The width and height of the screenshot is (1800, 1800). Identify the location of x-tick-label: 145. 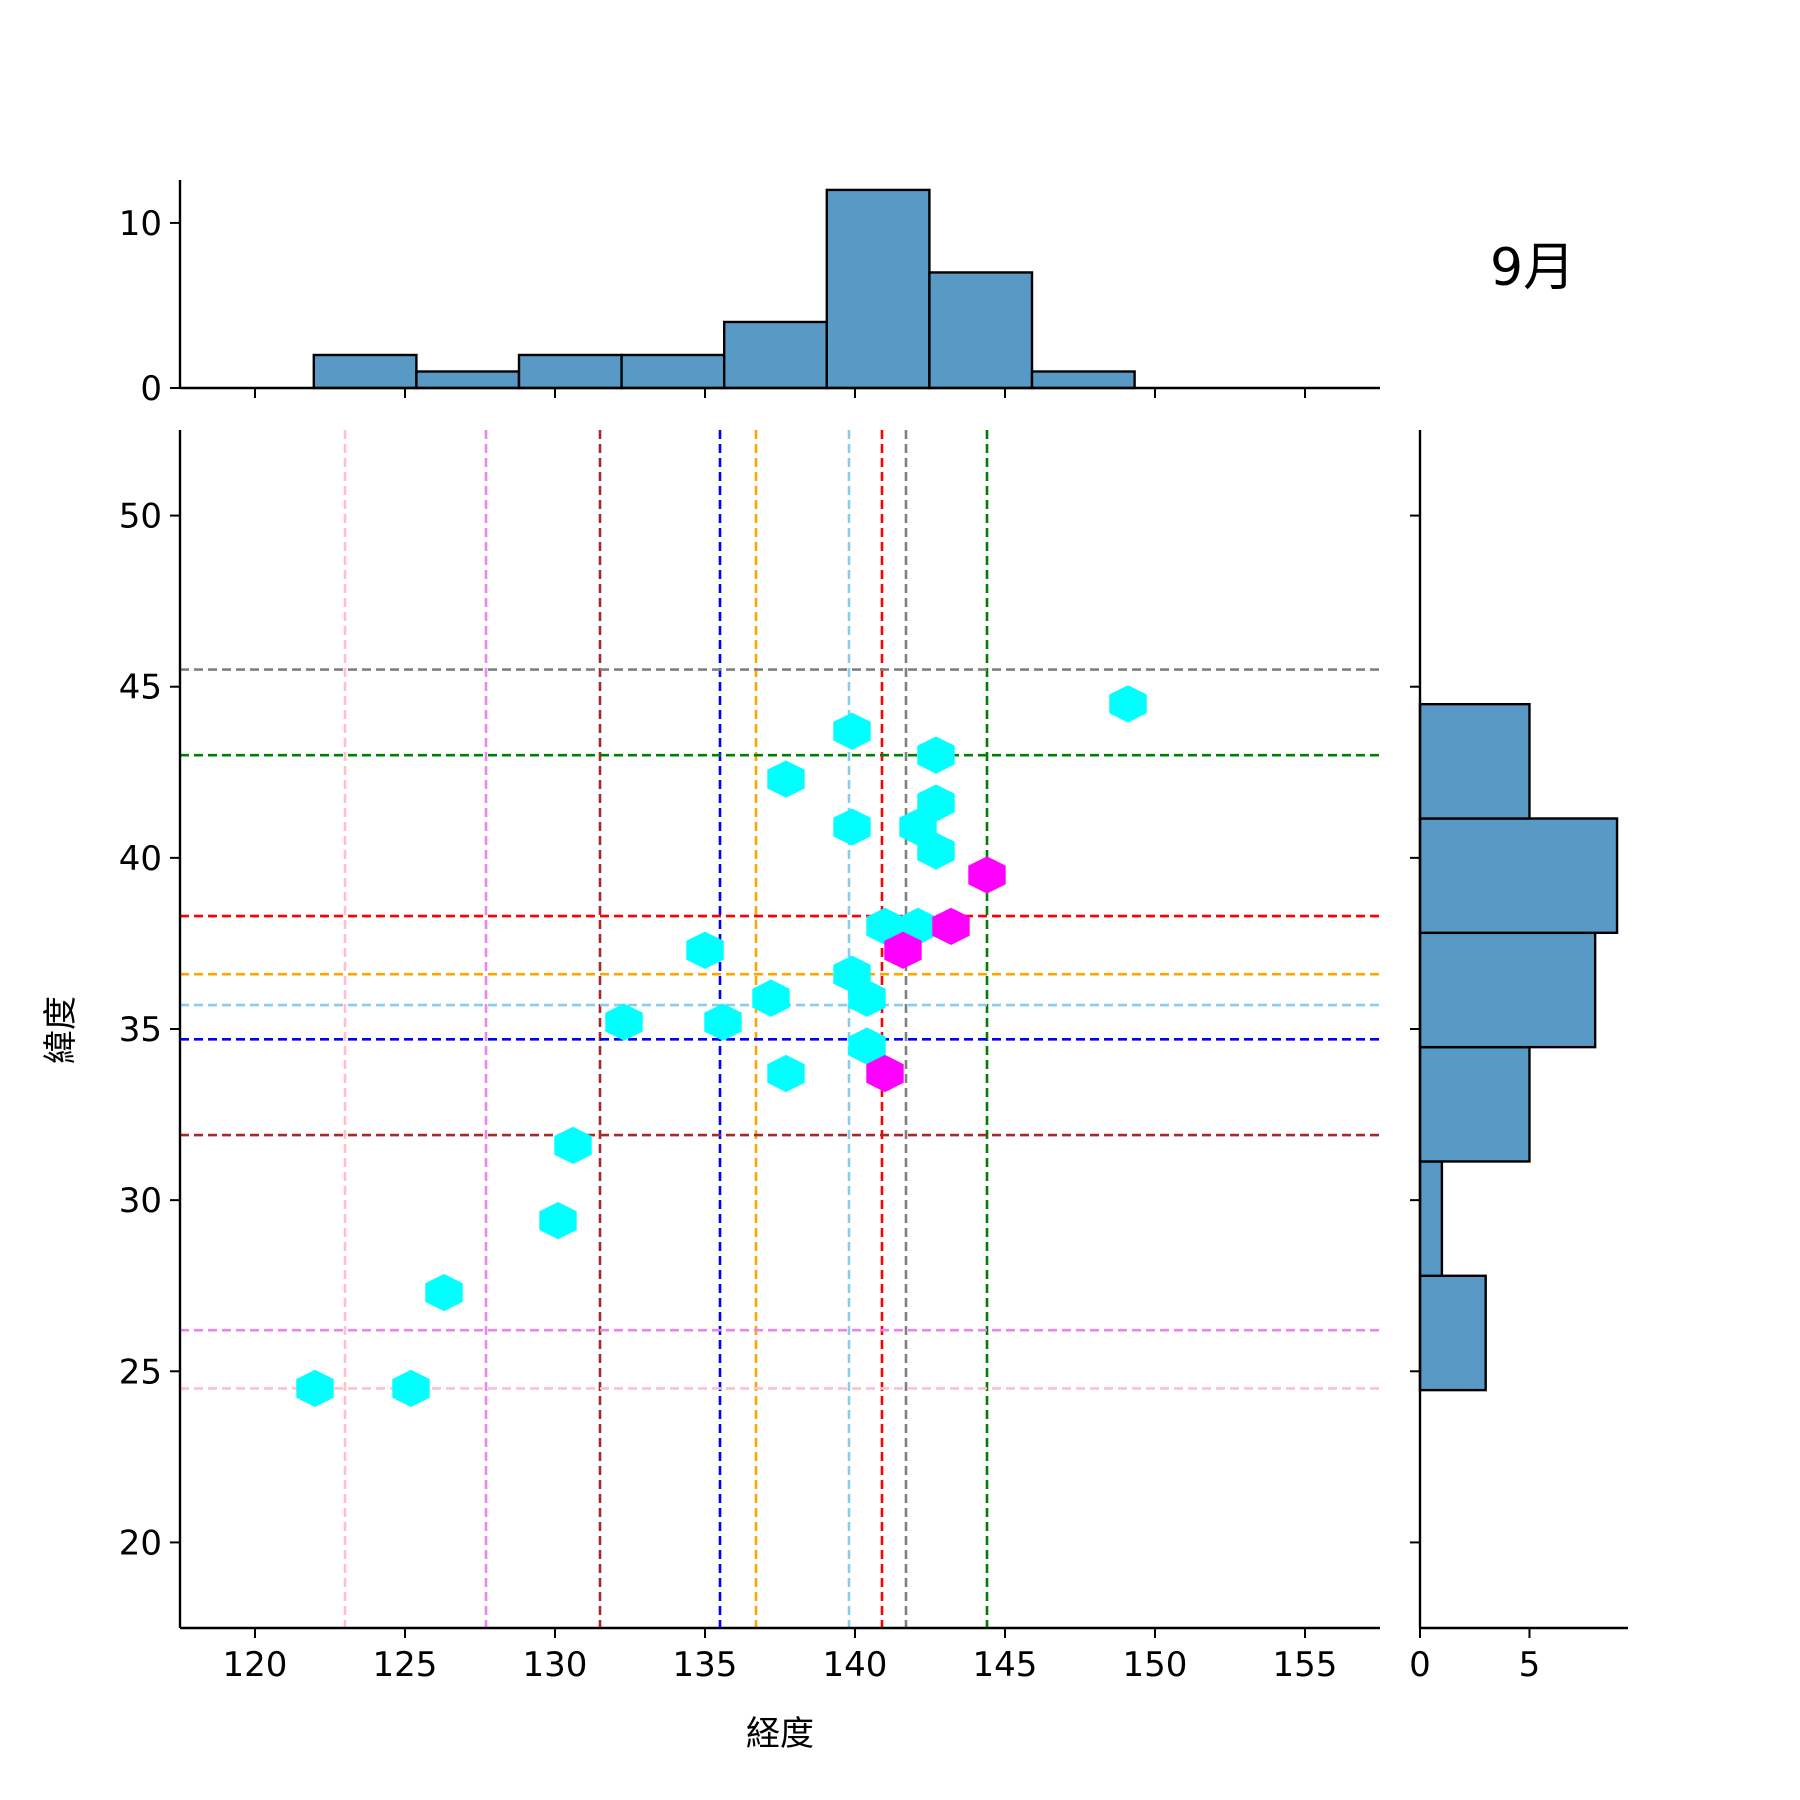
(1005, 1665).